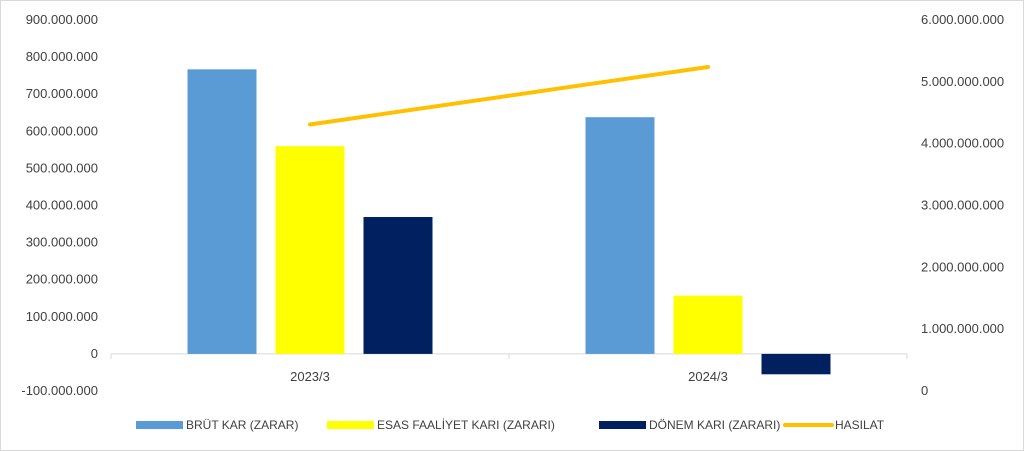 The height and width of the screenshot is (451, 1024). Describe the element at coordinates (962, 81) in the screenshot. I see `y-right-tick-label: 5.000.000.000` at that location.